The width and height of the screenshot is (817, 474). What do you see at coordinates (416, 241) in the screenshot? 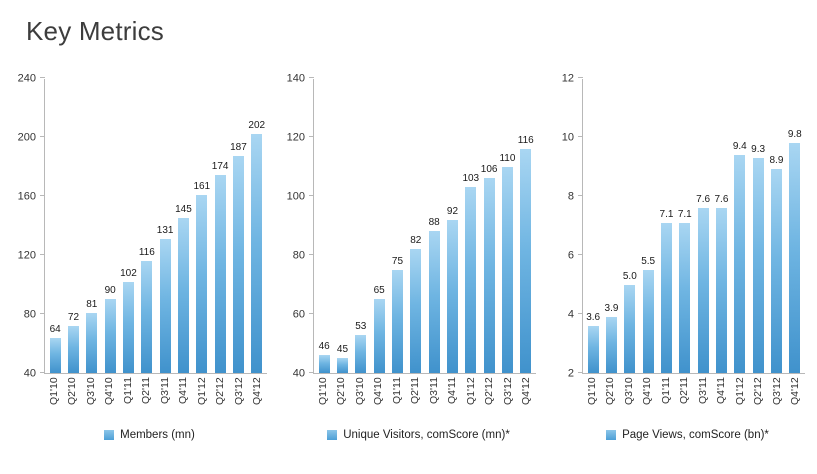
I see `bar-value-label: 82` at bounding box center [416, 241].